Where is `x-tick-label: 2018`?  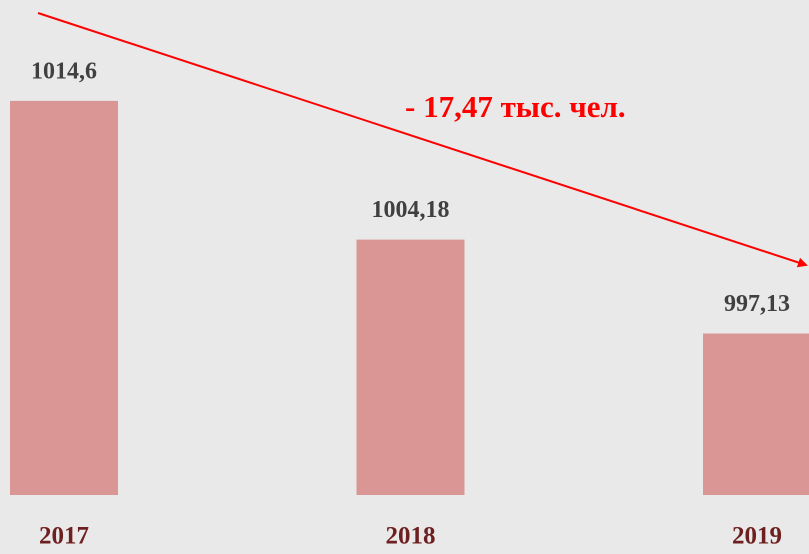
x-tick-label: 2018 is located at coordinates (411, 536).